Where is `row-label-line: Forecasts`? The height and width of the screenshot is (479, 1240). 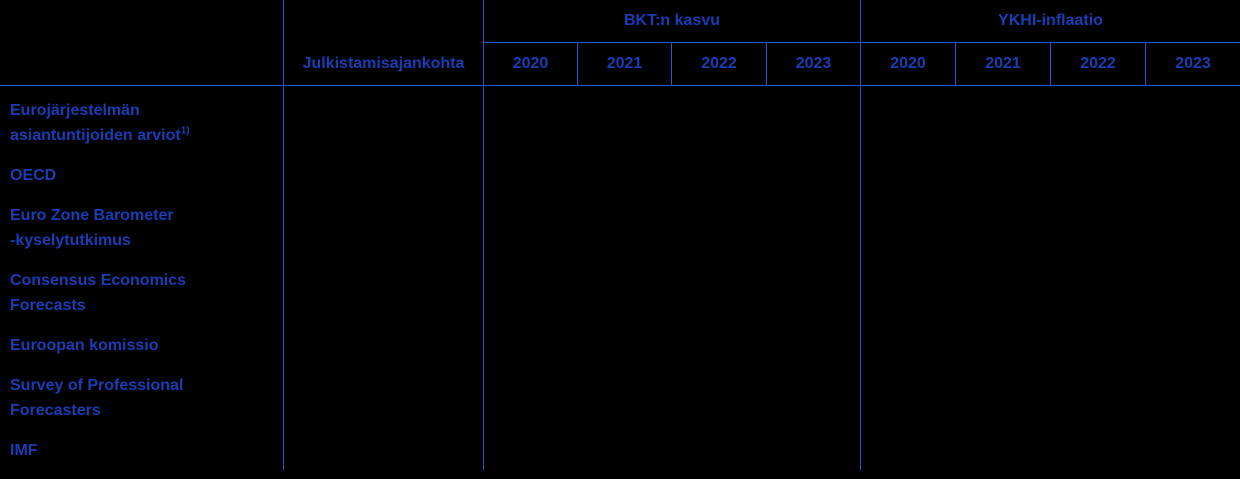
row-label-line: Forecasts is located at coordinates (48, 305).